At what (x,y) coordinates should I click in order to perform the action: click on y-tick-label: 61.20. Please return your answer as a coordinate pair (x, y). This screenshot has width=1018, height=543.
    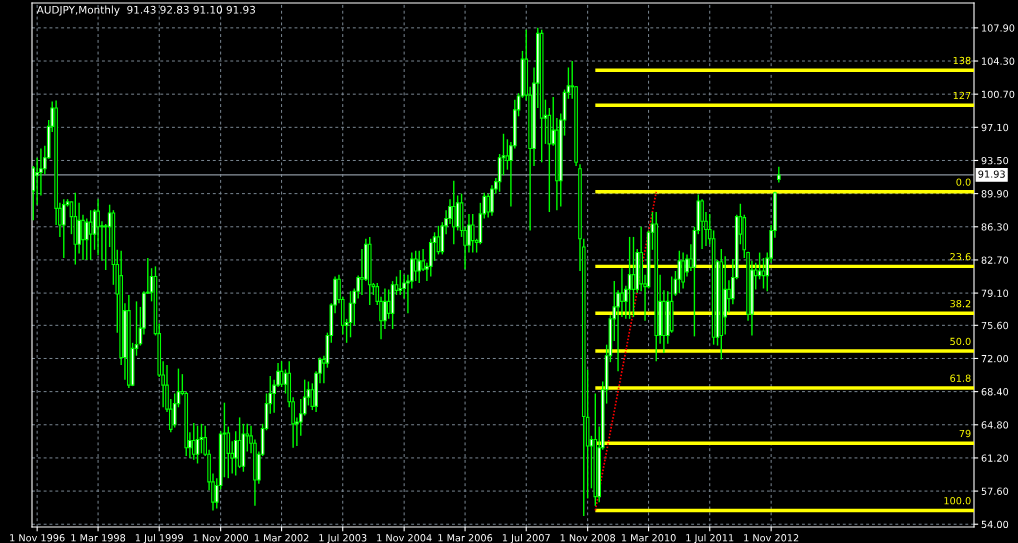
    Looking at the image, I should click on (995, 458).